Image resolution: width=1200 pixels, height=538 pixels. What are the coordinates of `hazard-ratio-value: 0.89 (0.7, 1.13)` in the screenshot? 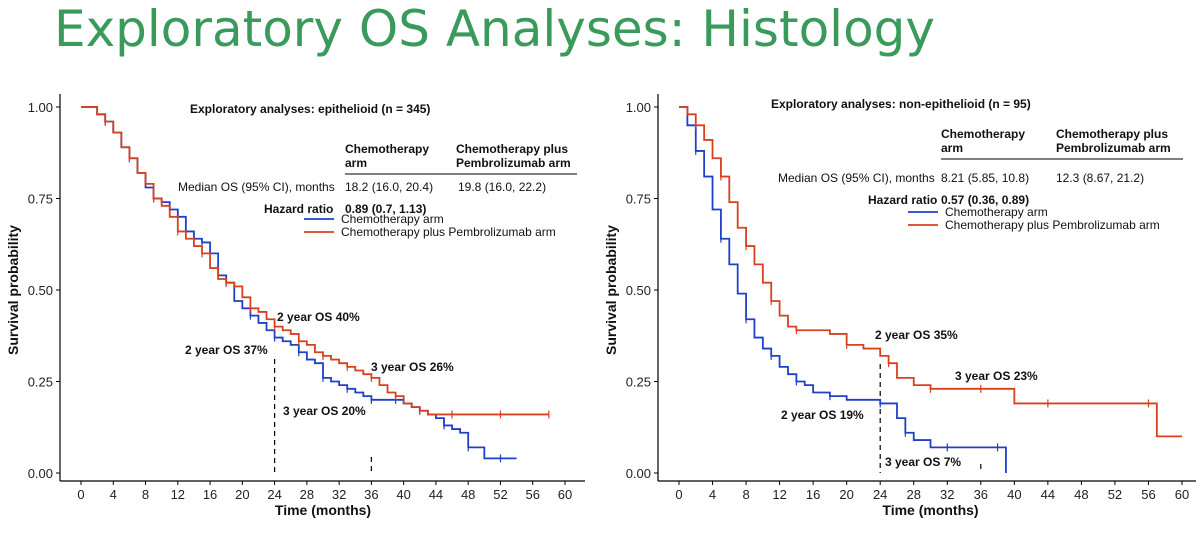 It's located at (385, 209).